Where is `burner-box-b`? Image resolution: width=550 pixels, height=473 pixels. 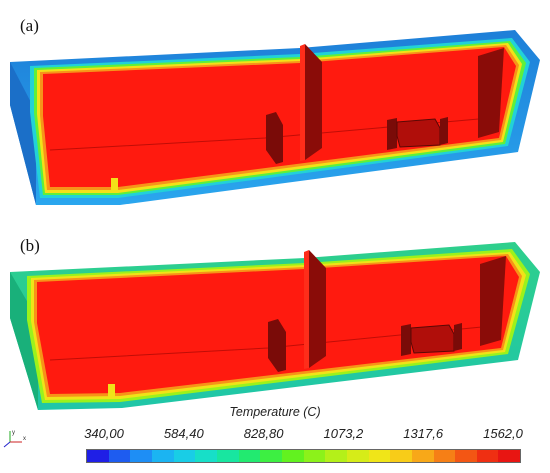 burner-box-b is located at coordinates (432, 339).